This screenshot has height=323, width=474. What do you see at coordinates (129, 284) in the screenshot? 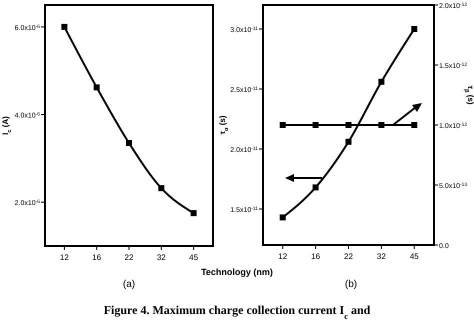
I see `text: (a)` at bounding box center [129, 284].